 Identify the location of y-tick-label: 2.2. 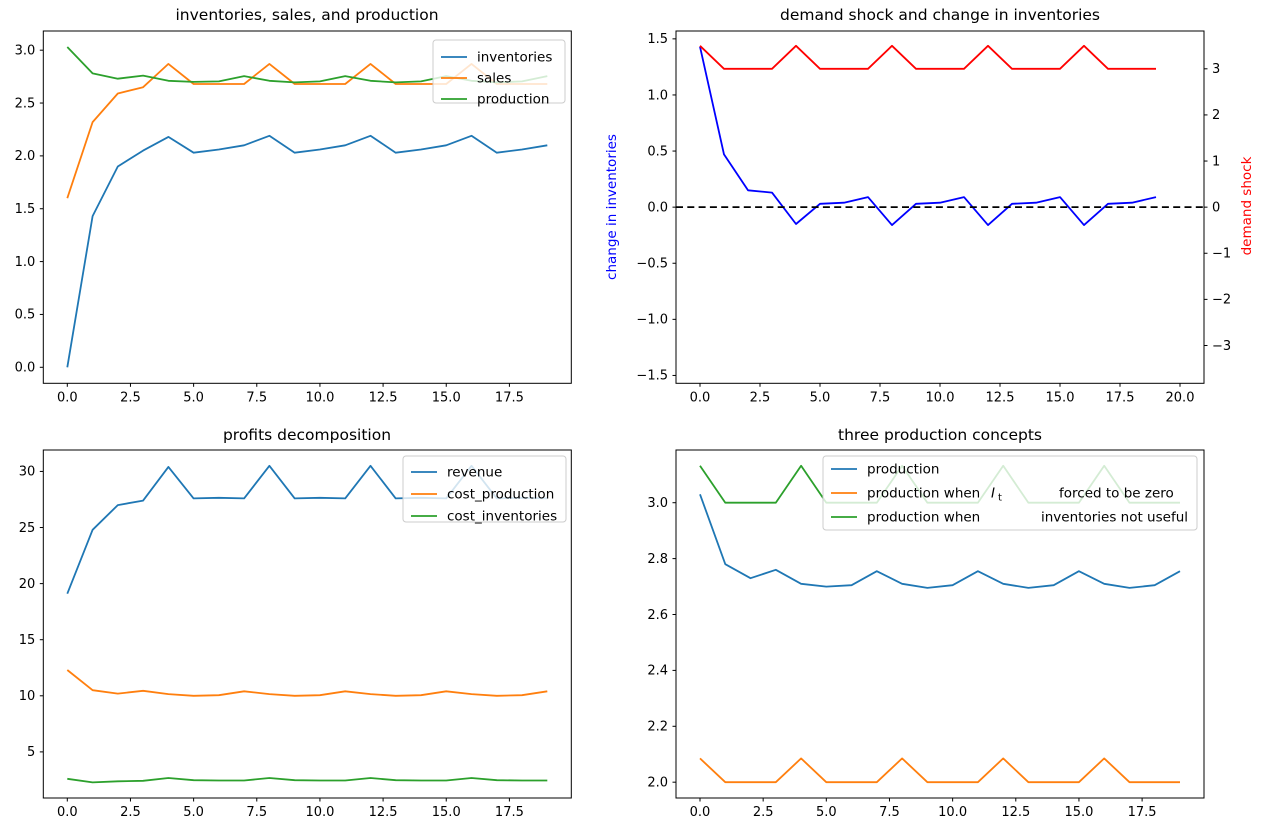
(657, 727).